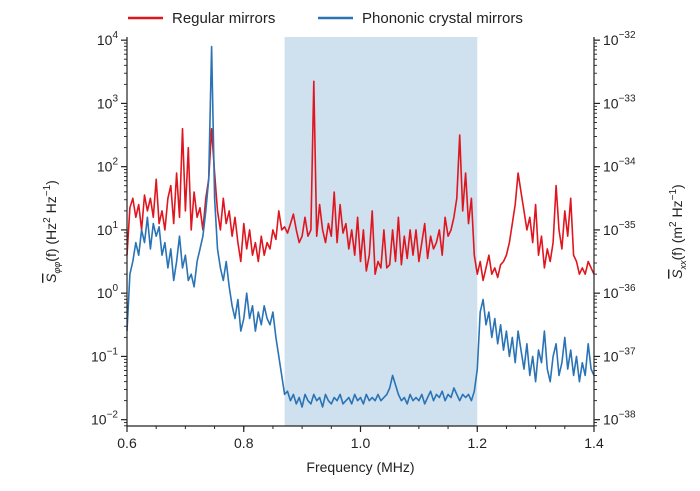 The height and width of the screenshot is (491, 700). I want to click on y-right-tick-label: 10−36, so click(619, 292).